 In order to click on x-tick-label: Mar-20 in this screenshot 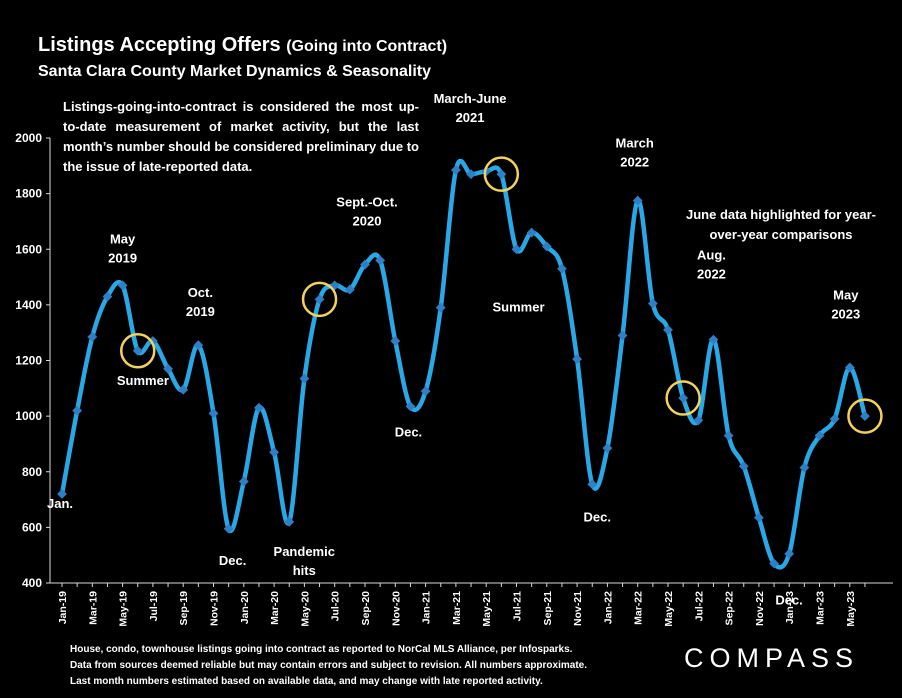, I will do `click(275, 608)`.